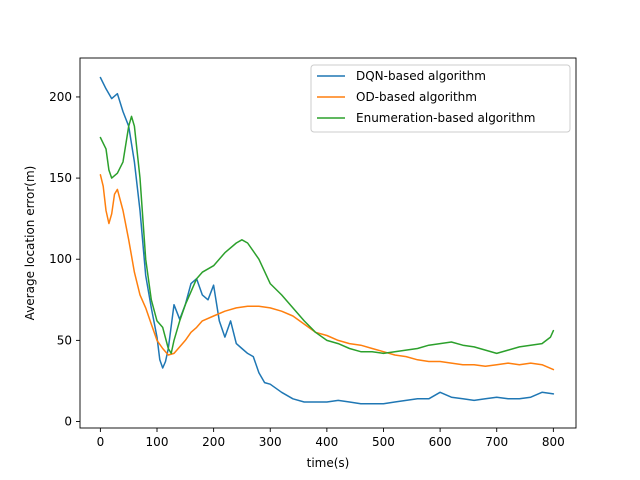 Image resolution: width=640 pixels, height=480 pixels. I want to click on y-tick-label: 0, so click(68, 422).